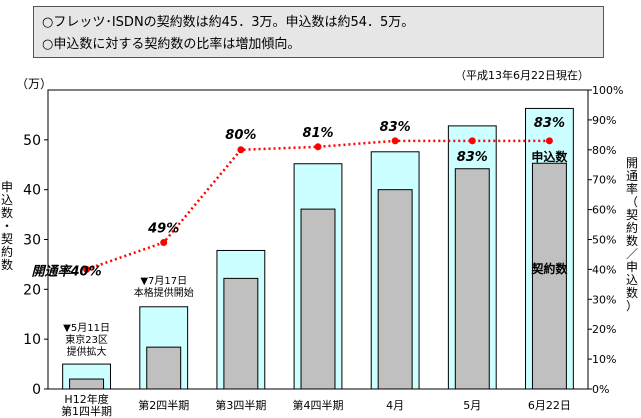  Describe the element at coordinates (32, 340) in the screenshot. I see `left-tick-label: 10` at that location.